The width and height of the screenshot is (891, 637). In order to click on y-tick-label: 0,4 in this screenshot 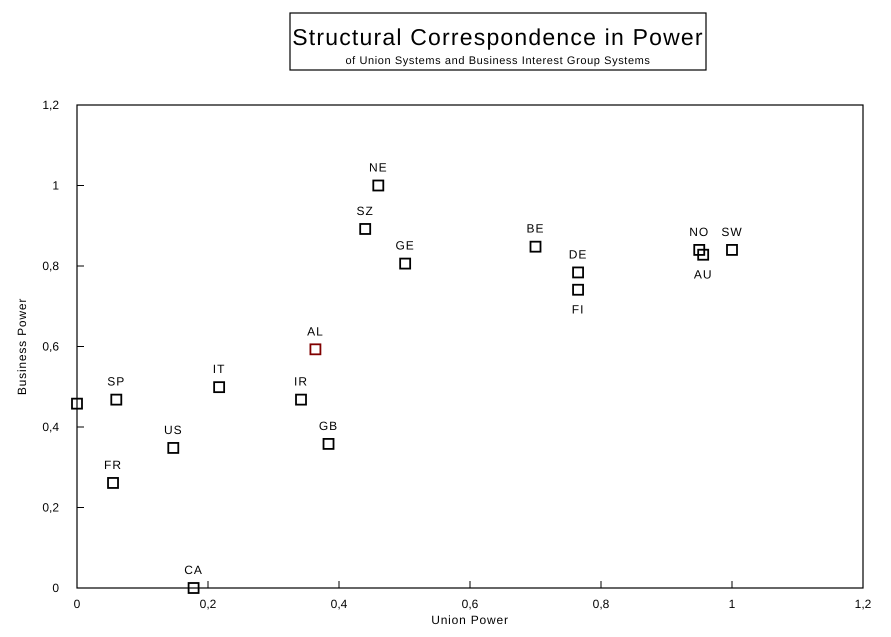, I will do `click(51, 427)`.